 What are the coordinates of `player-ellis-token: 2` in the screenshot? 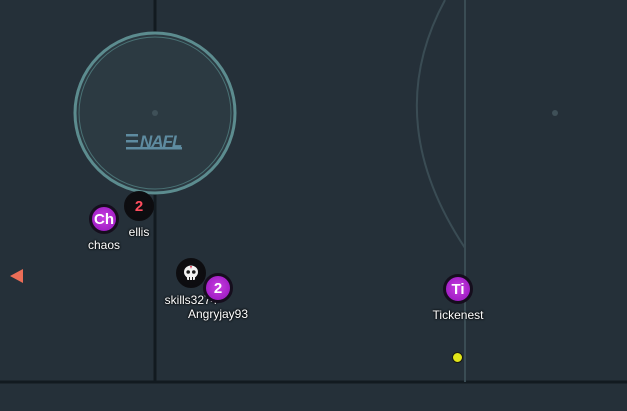 It's located at (139, 206).